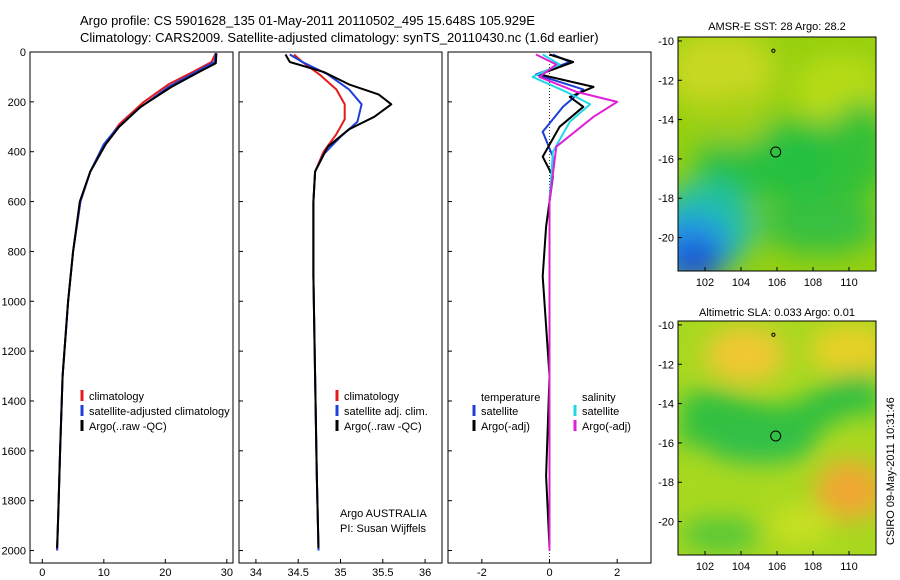 Image resolution: width=900 pixels, height=580 pixels. What do you see at coordinates (227, 573) in the screenshot?
I see `x-tick-label: 30` at bounding box center [227, 573].